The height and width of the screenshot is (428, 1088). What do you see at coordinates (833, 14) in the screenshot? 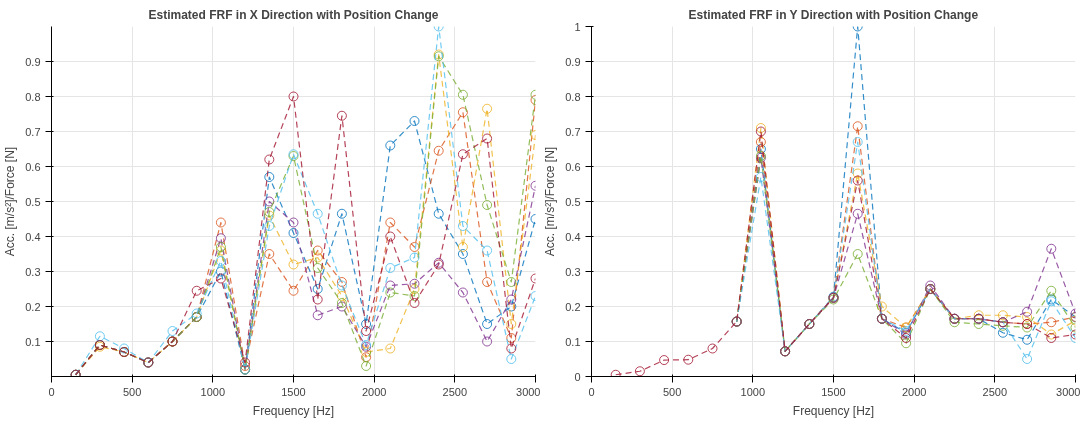
I see `chart-title: Estimated FRF in Y Direction with Position Change` at bounding box center [833, 14].